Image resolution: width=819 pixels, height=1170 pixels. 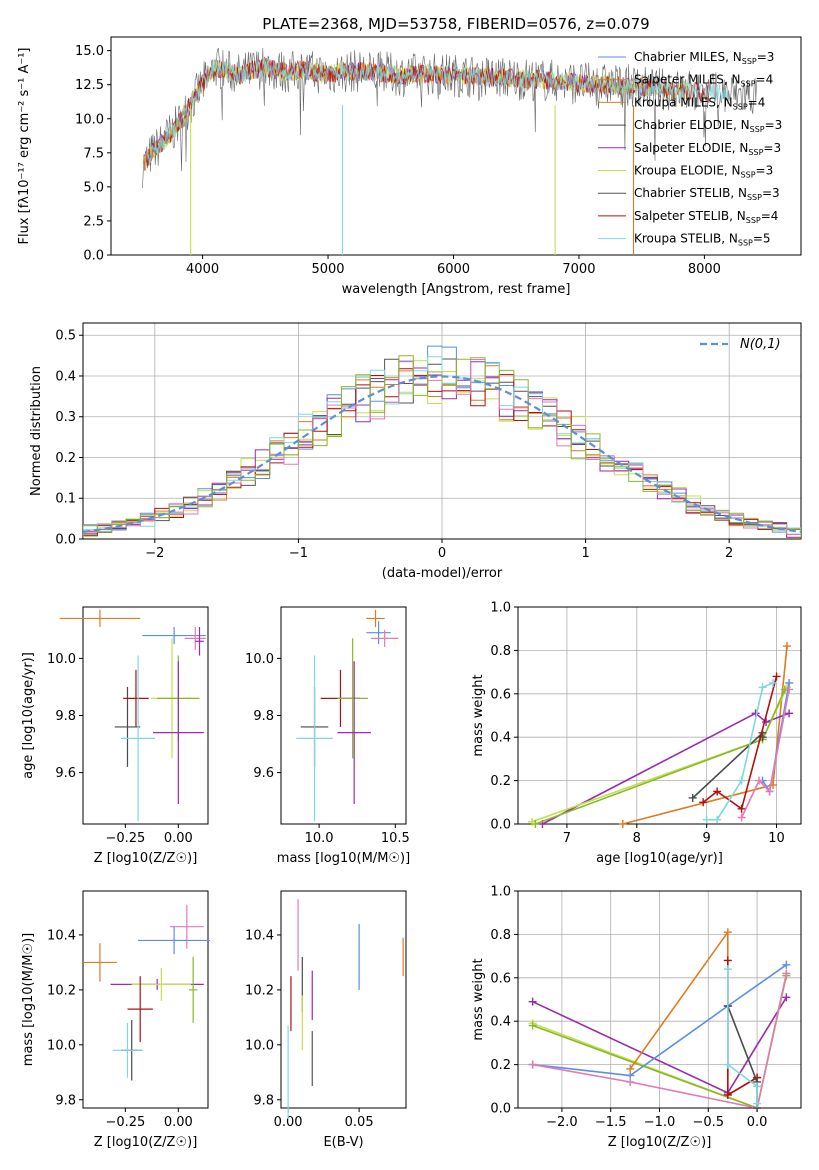 What do you see at coordinates (345, 1009) in the screenshot?
I see `errorbars-mass_vs_ebv` at bounding box center [345, 1009].